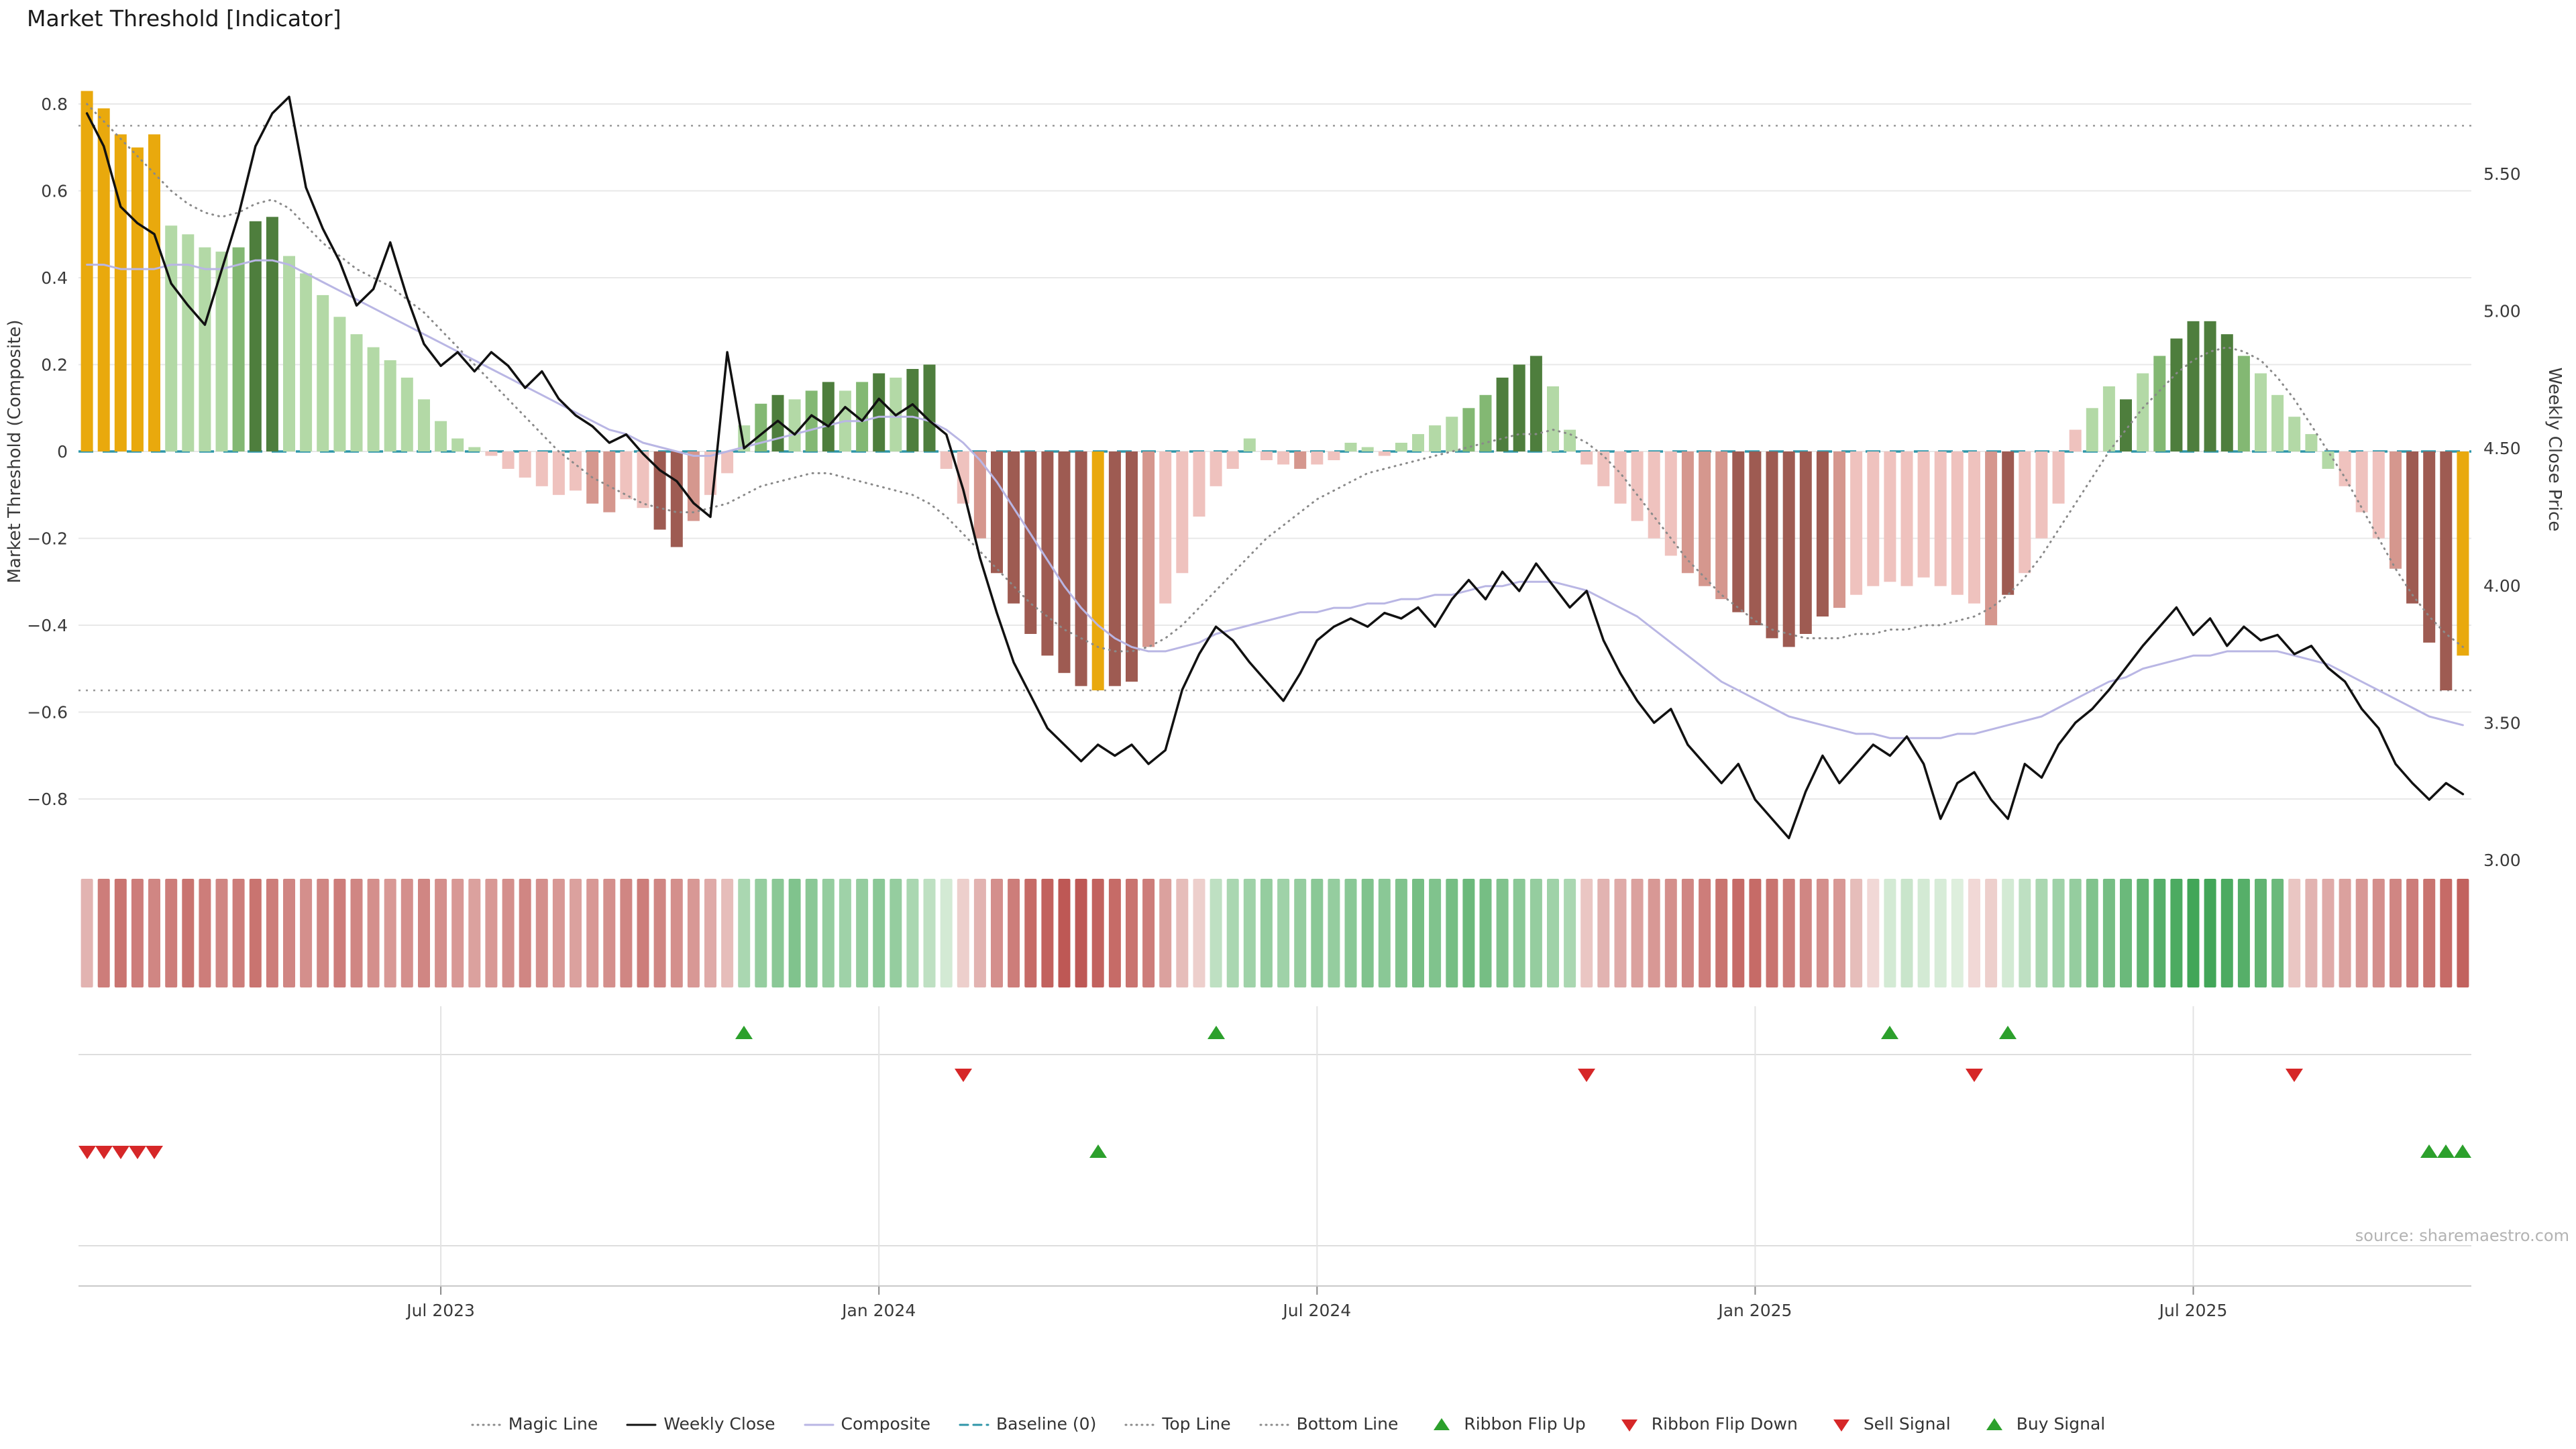 Image resolution: width=2576 pixels, height=1449 pixels. Describe the element at coordinates (15, 451) in the screenshot. I see `left-axis-title: Market Threshold (Composite)` at that location.